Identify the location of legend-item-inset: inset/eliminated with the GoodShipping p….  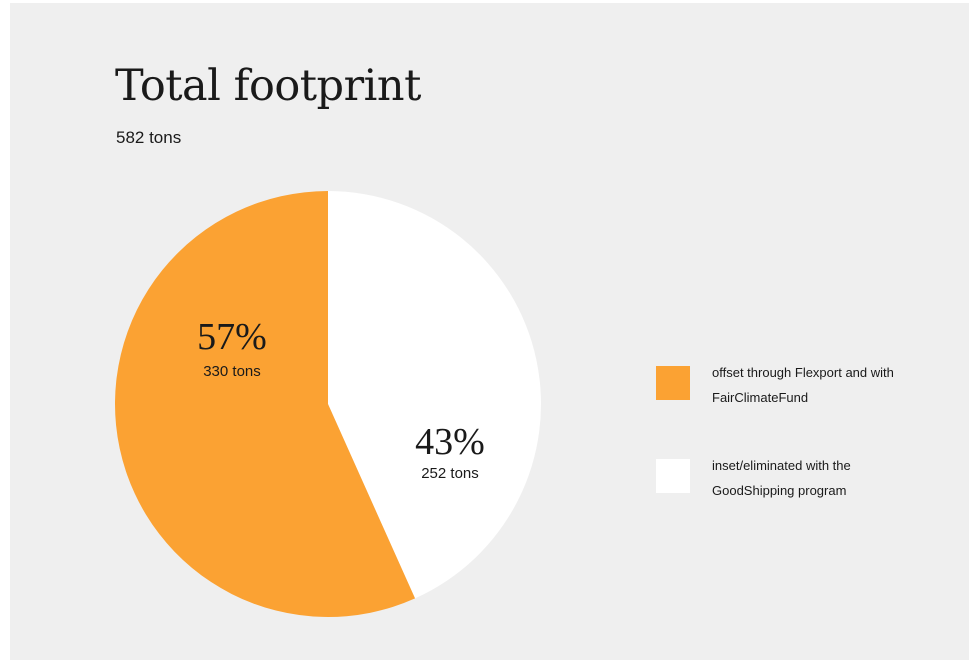
(791, 478).